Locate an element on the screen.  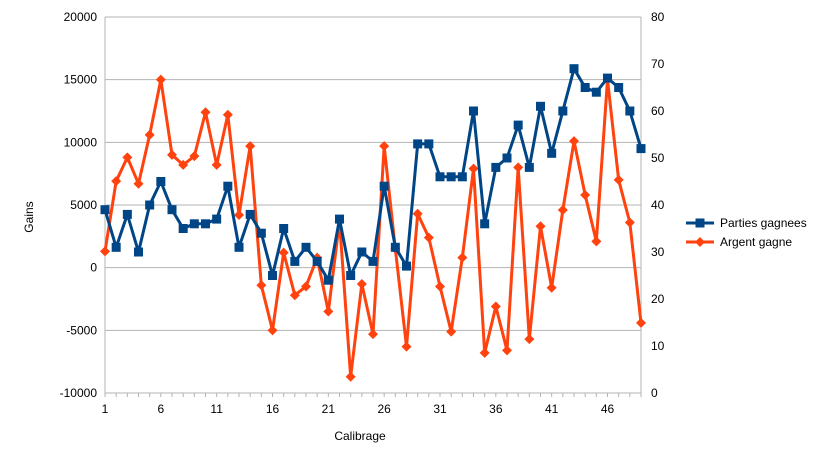
y-tick-label: 0 is located at coordinates (93, 268).